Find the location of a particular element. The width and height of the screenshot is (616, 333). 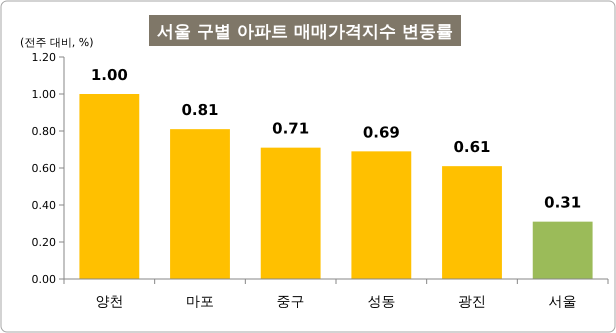

y-axis-title: (전주 대비, %) is located at coordinates (57, 42).